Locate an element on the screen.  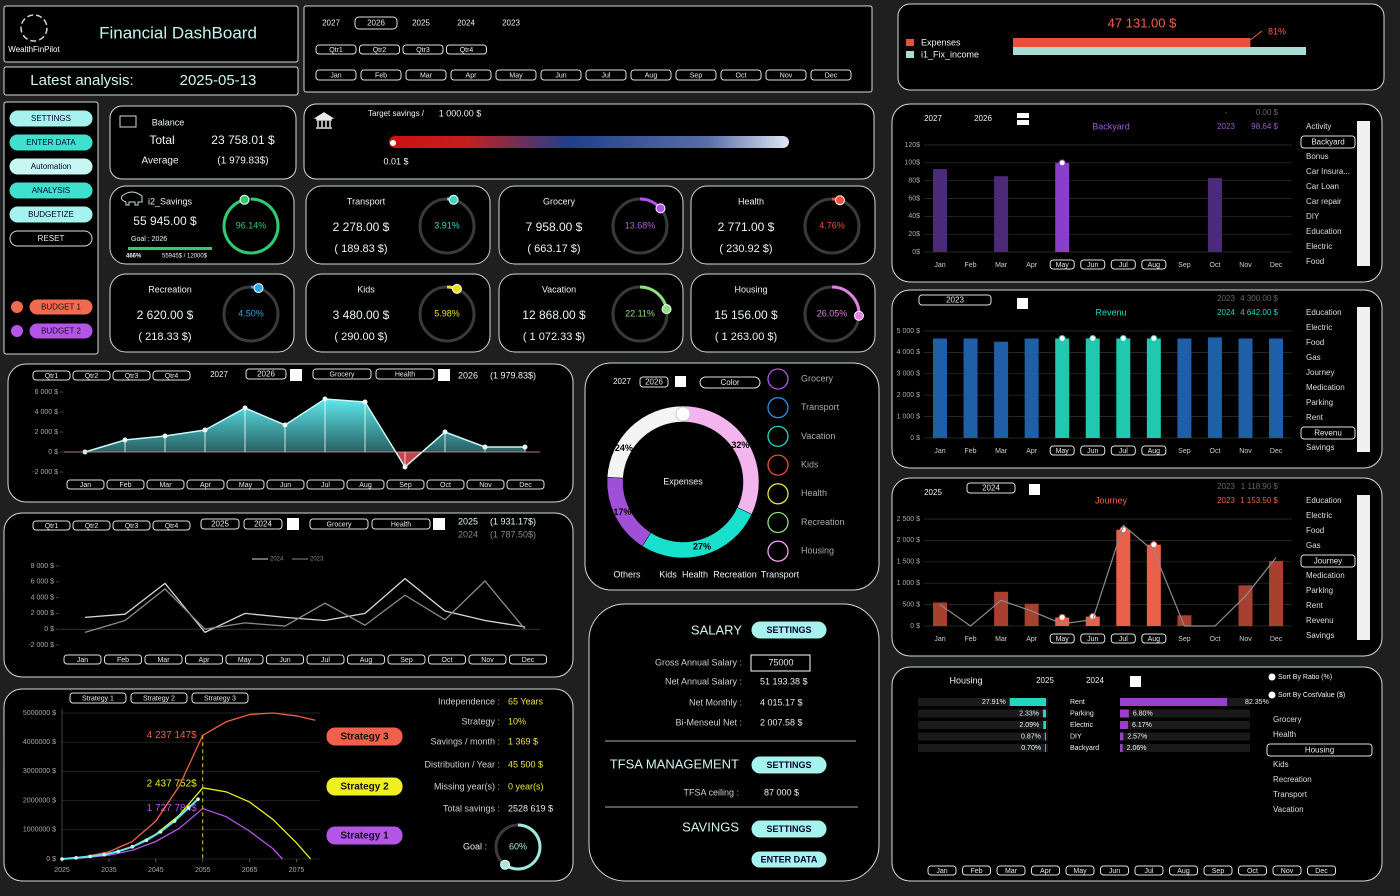
list-item: Parking is located at coordinates (1319, 590).